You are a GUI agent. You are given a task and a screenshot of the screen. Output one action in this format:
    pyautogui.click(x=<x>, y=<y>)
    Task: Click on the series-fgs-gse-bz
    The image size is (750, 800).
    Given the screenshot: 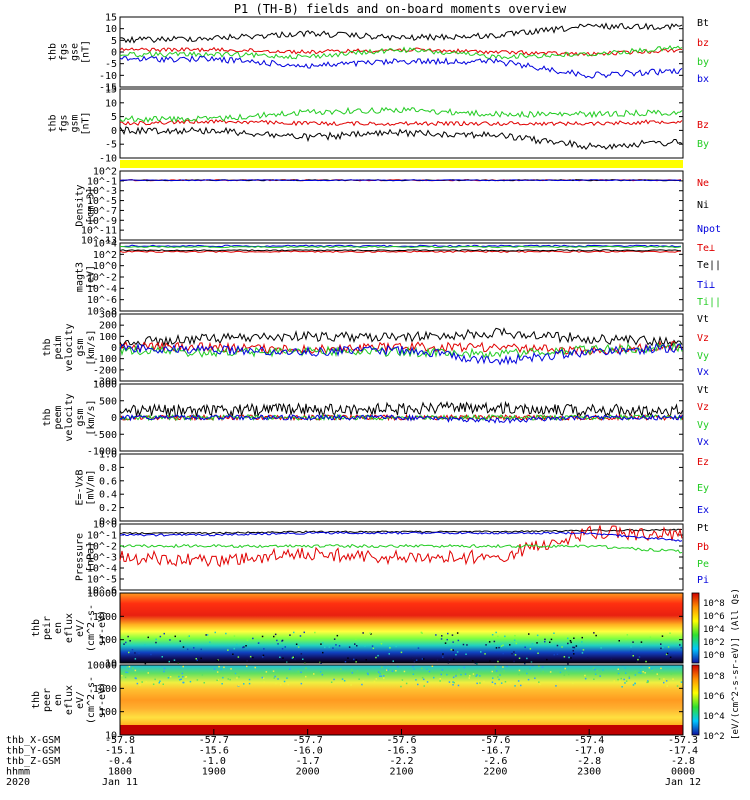 What is the action you would take?
    pyautogui.click(x=401, y=51)
    